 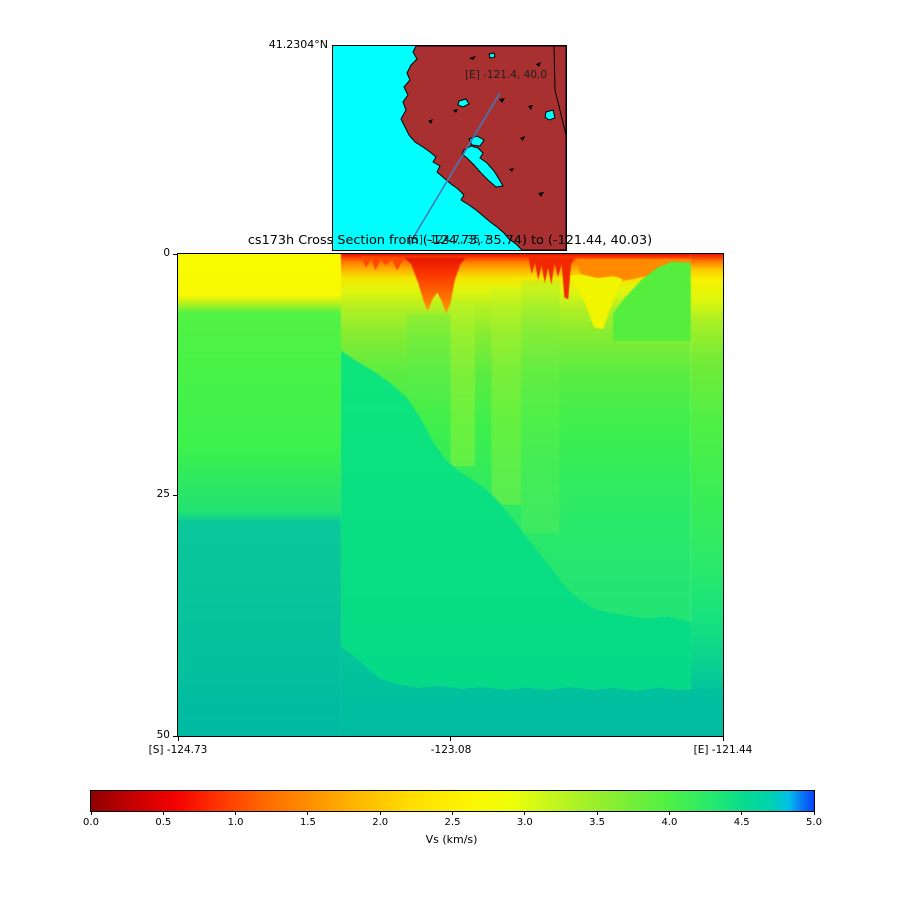 What do you see at coordinates (550, 115) in the screenshot?
I see `map-shape-lake-tahoe` at bounding box center [550, 115].